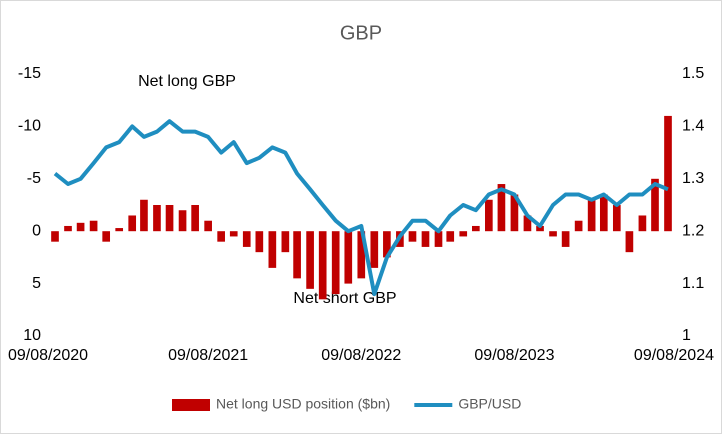  What do you see at coordinates (36, 230) in the screenshot?
I see `y-tick-label: 0` at bounding box center [36, 230].